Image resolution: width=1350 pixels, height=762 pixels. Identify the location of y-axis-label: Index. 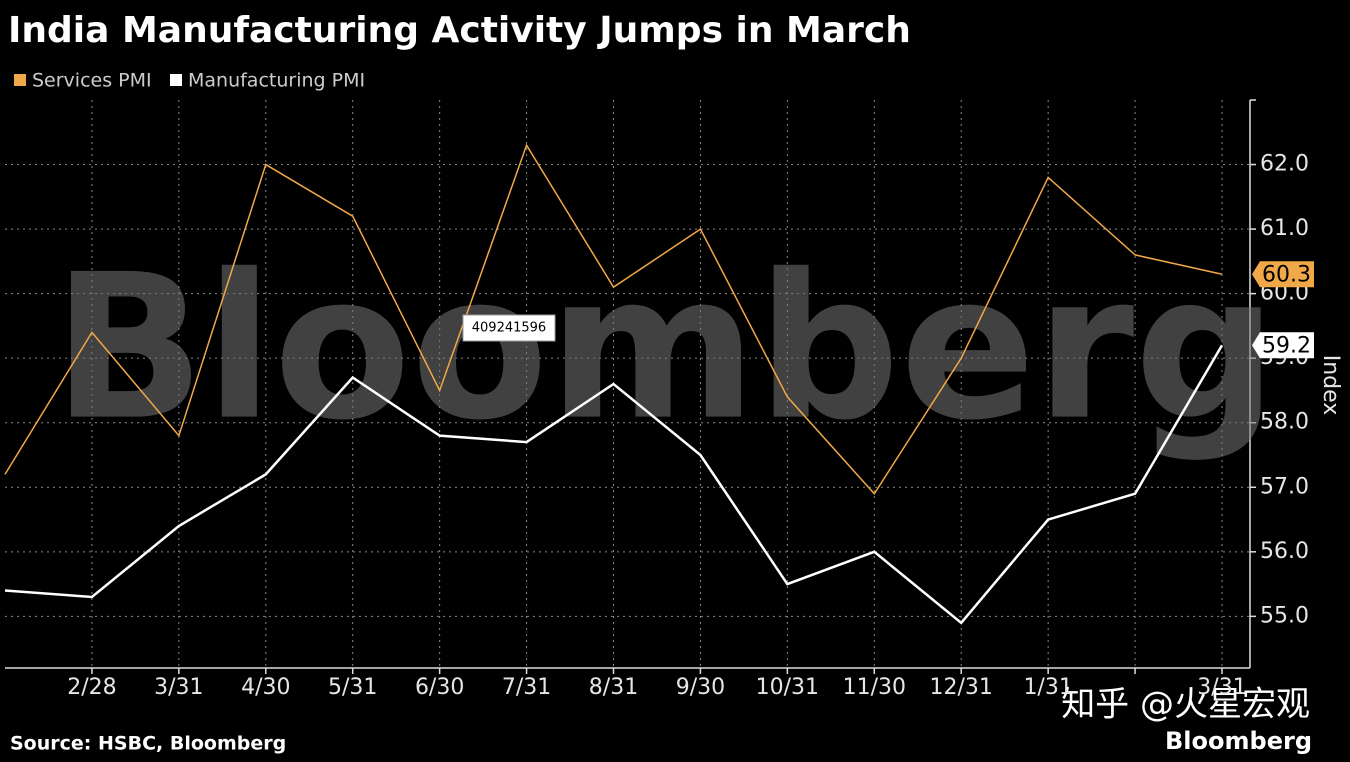
(1330, 385).